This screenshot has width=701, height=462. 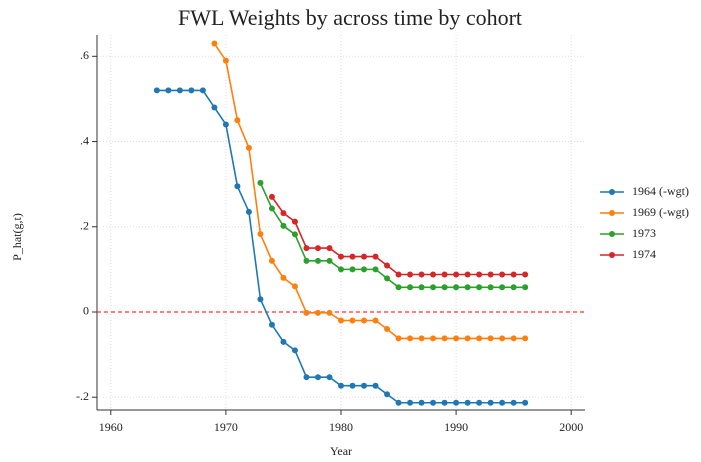 What do you see at coordinates (111, 427) in the screenshot?
I see `x-tick-label: 1960` at bounding box center [111, 427].